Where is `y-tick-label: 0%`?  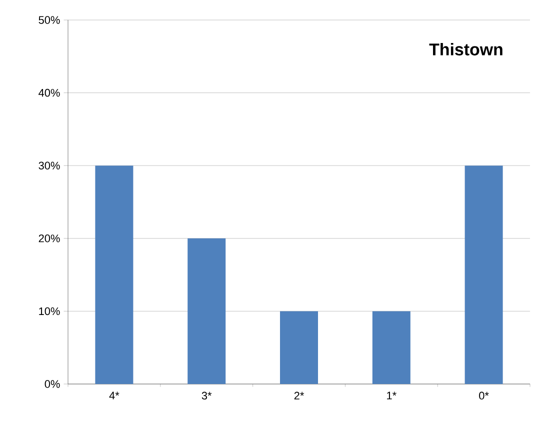 y-tick-label: 0% is located at coordinates (52, 384).